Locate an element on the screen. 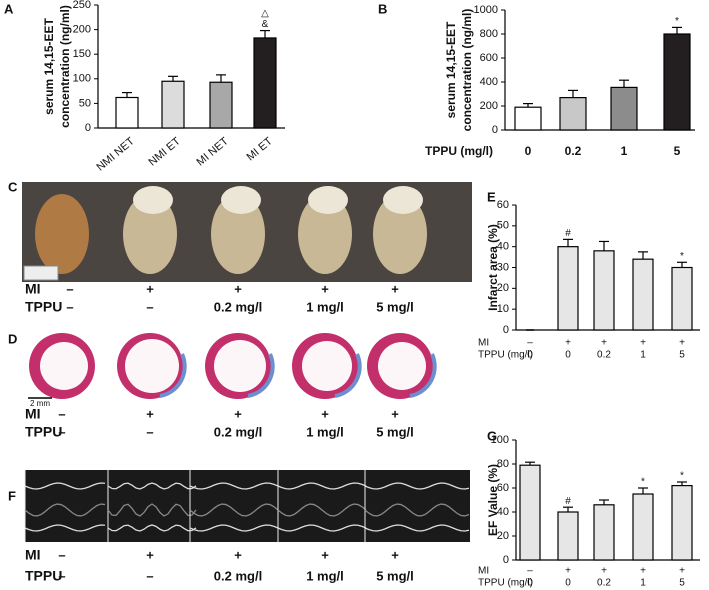  panel-label: B is located at coordinates (382, 8).